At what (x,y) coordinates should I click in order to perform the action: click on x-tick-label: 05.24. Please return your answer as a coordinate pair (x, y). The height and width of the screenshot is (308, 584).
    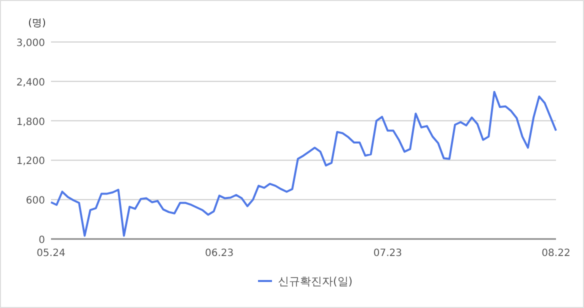
    Looking at the image, I should click on (51, 253).